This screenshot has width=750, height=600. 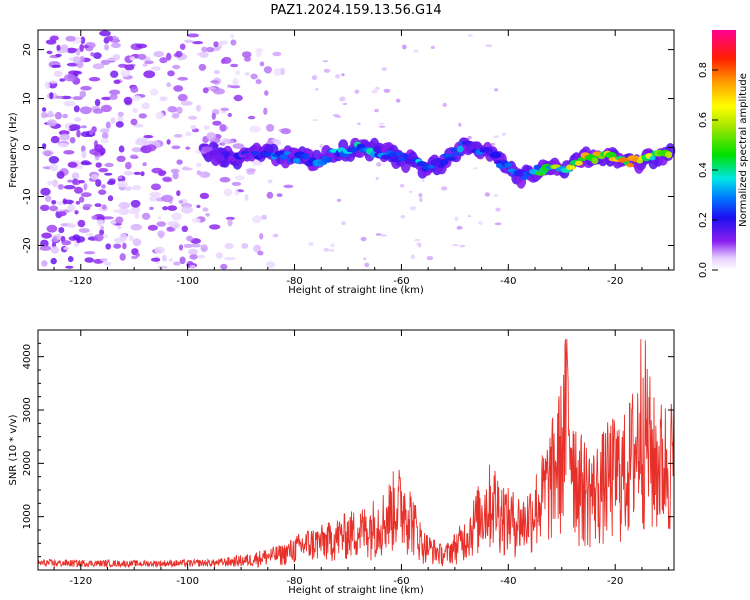 I want to click on y-tick-label: -20, so click(x=27, y=245).